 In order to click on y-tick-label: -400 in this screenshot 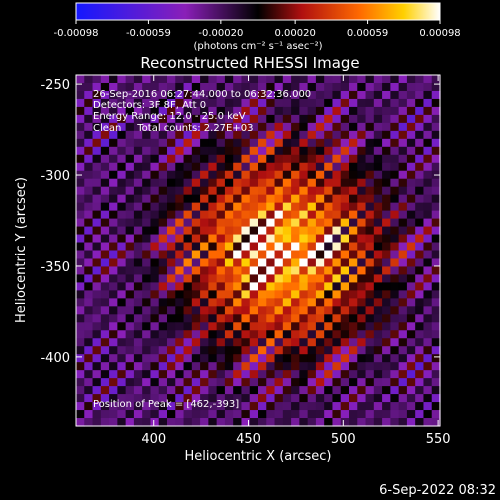, I will do `click(55, 358)`.